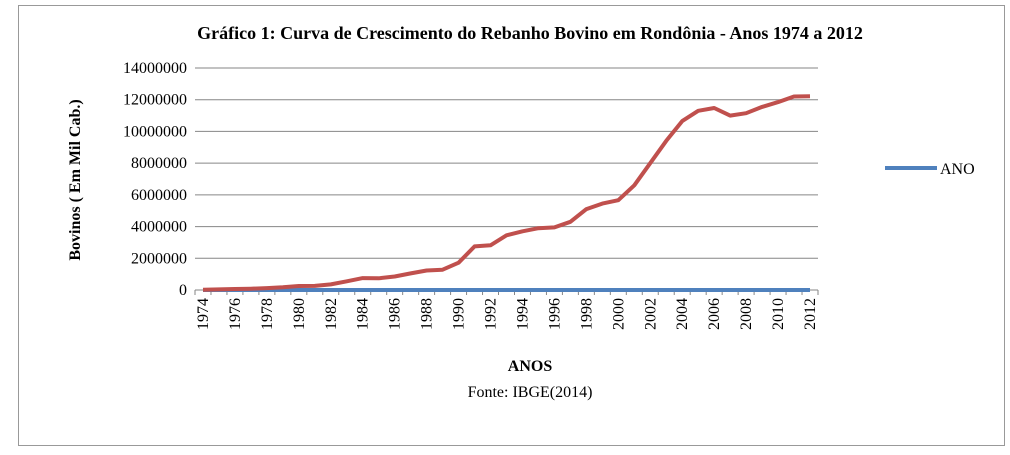 Image resolution: width=1010 pixels, height=455 pixels. What do you see at coordinates (331, 314) in the screenshot?
I see `x-tick-label: 1982` at bounding box center [331, 314].